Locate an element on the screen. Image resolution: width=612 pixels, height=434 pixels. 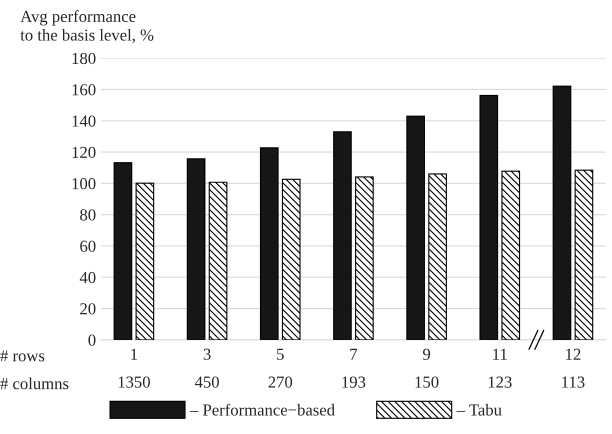
x-tick-label: 9 150 is located at coordinates (427, 368).